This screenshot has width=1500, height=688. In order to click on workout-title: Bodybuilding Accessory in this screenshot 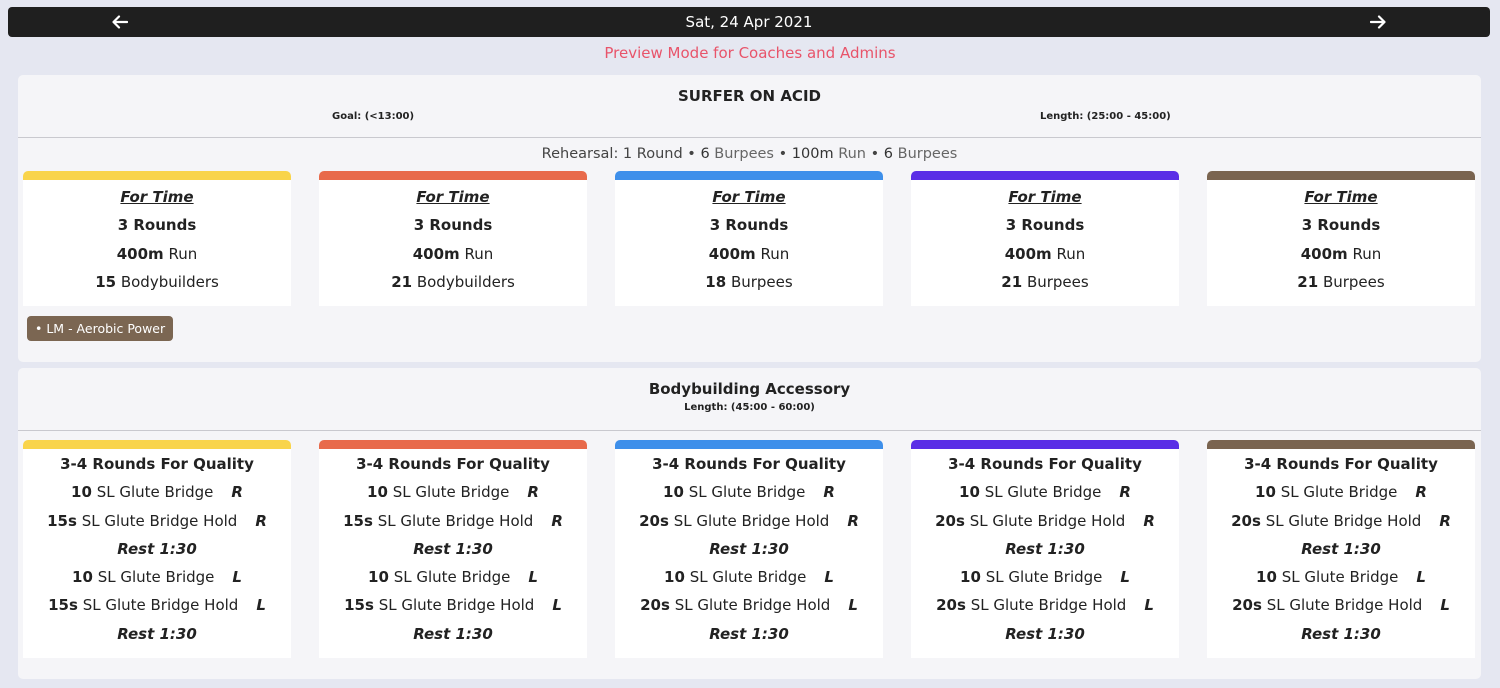, I will do `click(749, 389)`.